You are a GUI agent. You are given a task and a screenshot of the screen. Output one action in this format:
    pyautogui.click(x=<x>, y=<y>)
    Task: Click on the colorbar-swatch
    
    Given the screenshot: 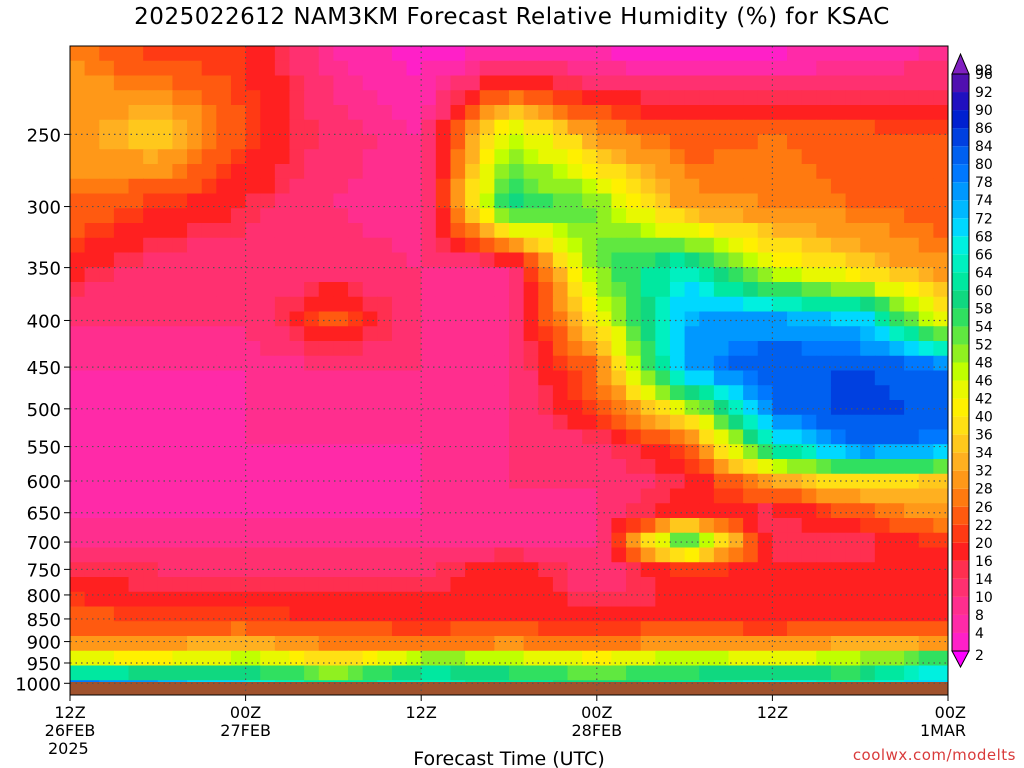 What is the action you would take?
    pyautogui.click(x=960, y=335)
    